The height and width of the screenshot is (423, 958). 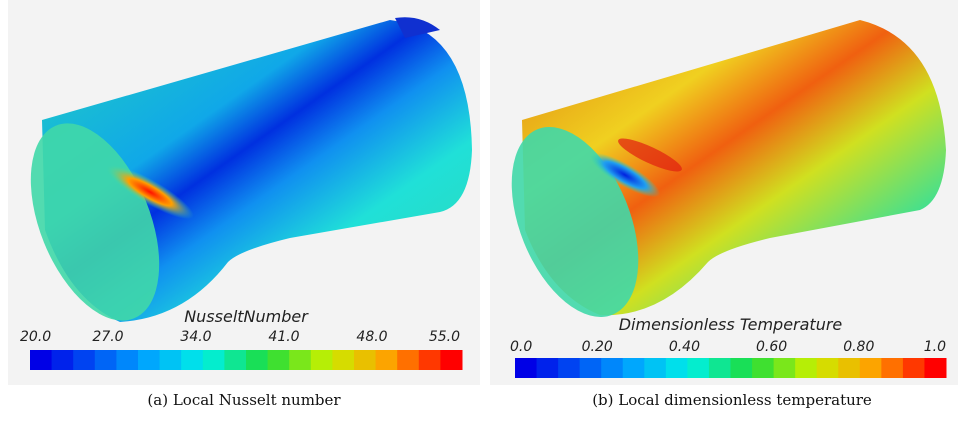 I want to click on colorbar-tick-label: 27.0, so click(x=107, y=337).